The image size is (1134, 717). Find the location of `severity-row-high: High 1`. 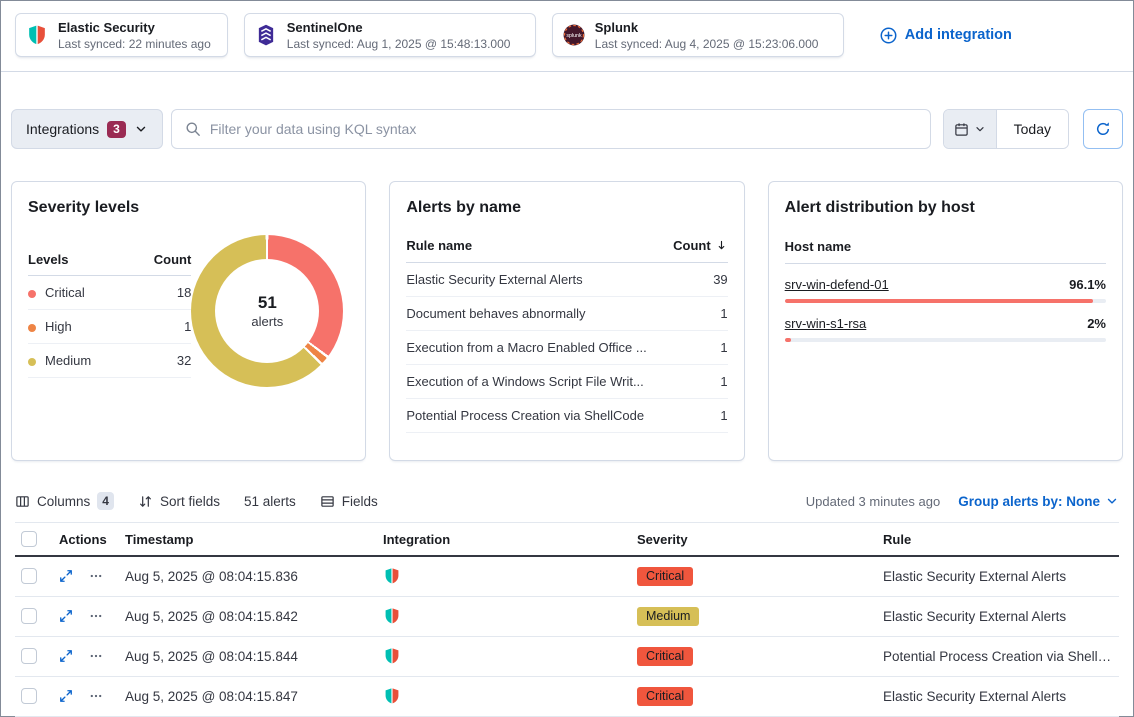

severity-row-high: High 1 is located at coordinates (110, 326).